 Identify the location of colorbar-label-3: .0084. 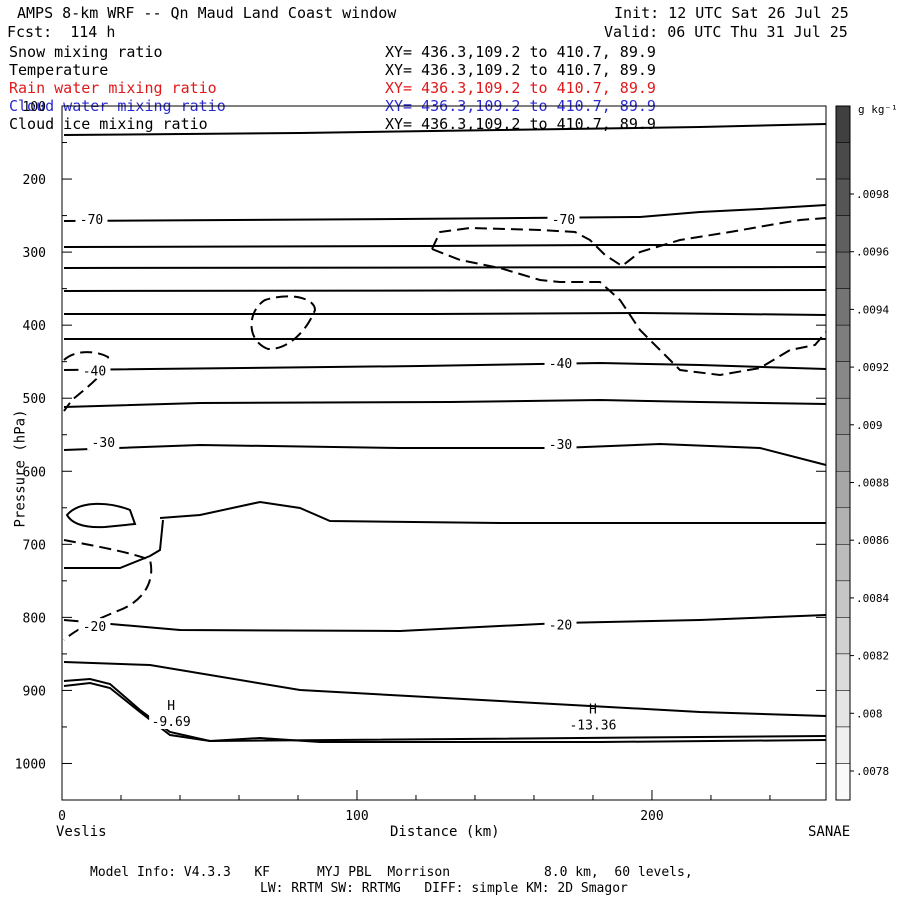
(872, 598).